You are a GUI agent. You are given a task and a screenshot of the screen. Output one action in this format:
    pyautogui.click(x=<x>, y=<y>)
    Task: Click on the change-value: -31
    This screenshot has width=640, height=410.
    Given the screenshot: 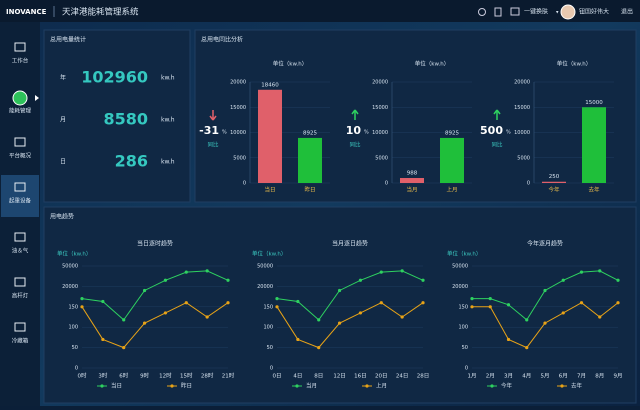 What is the action you would take?
    pyautogui.click(x=209, y=130)
    